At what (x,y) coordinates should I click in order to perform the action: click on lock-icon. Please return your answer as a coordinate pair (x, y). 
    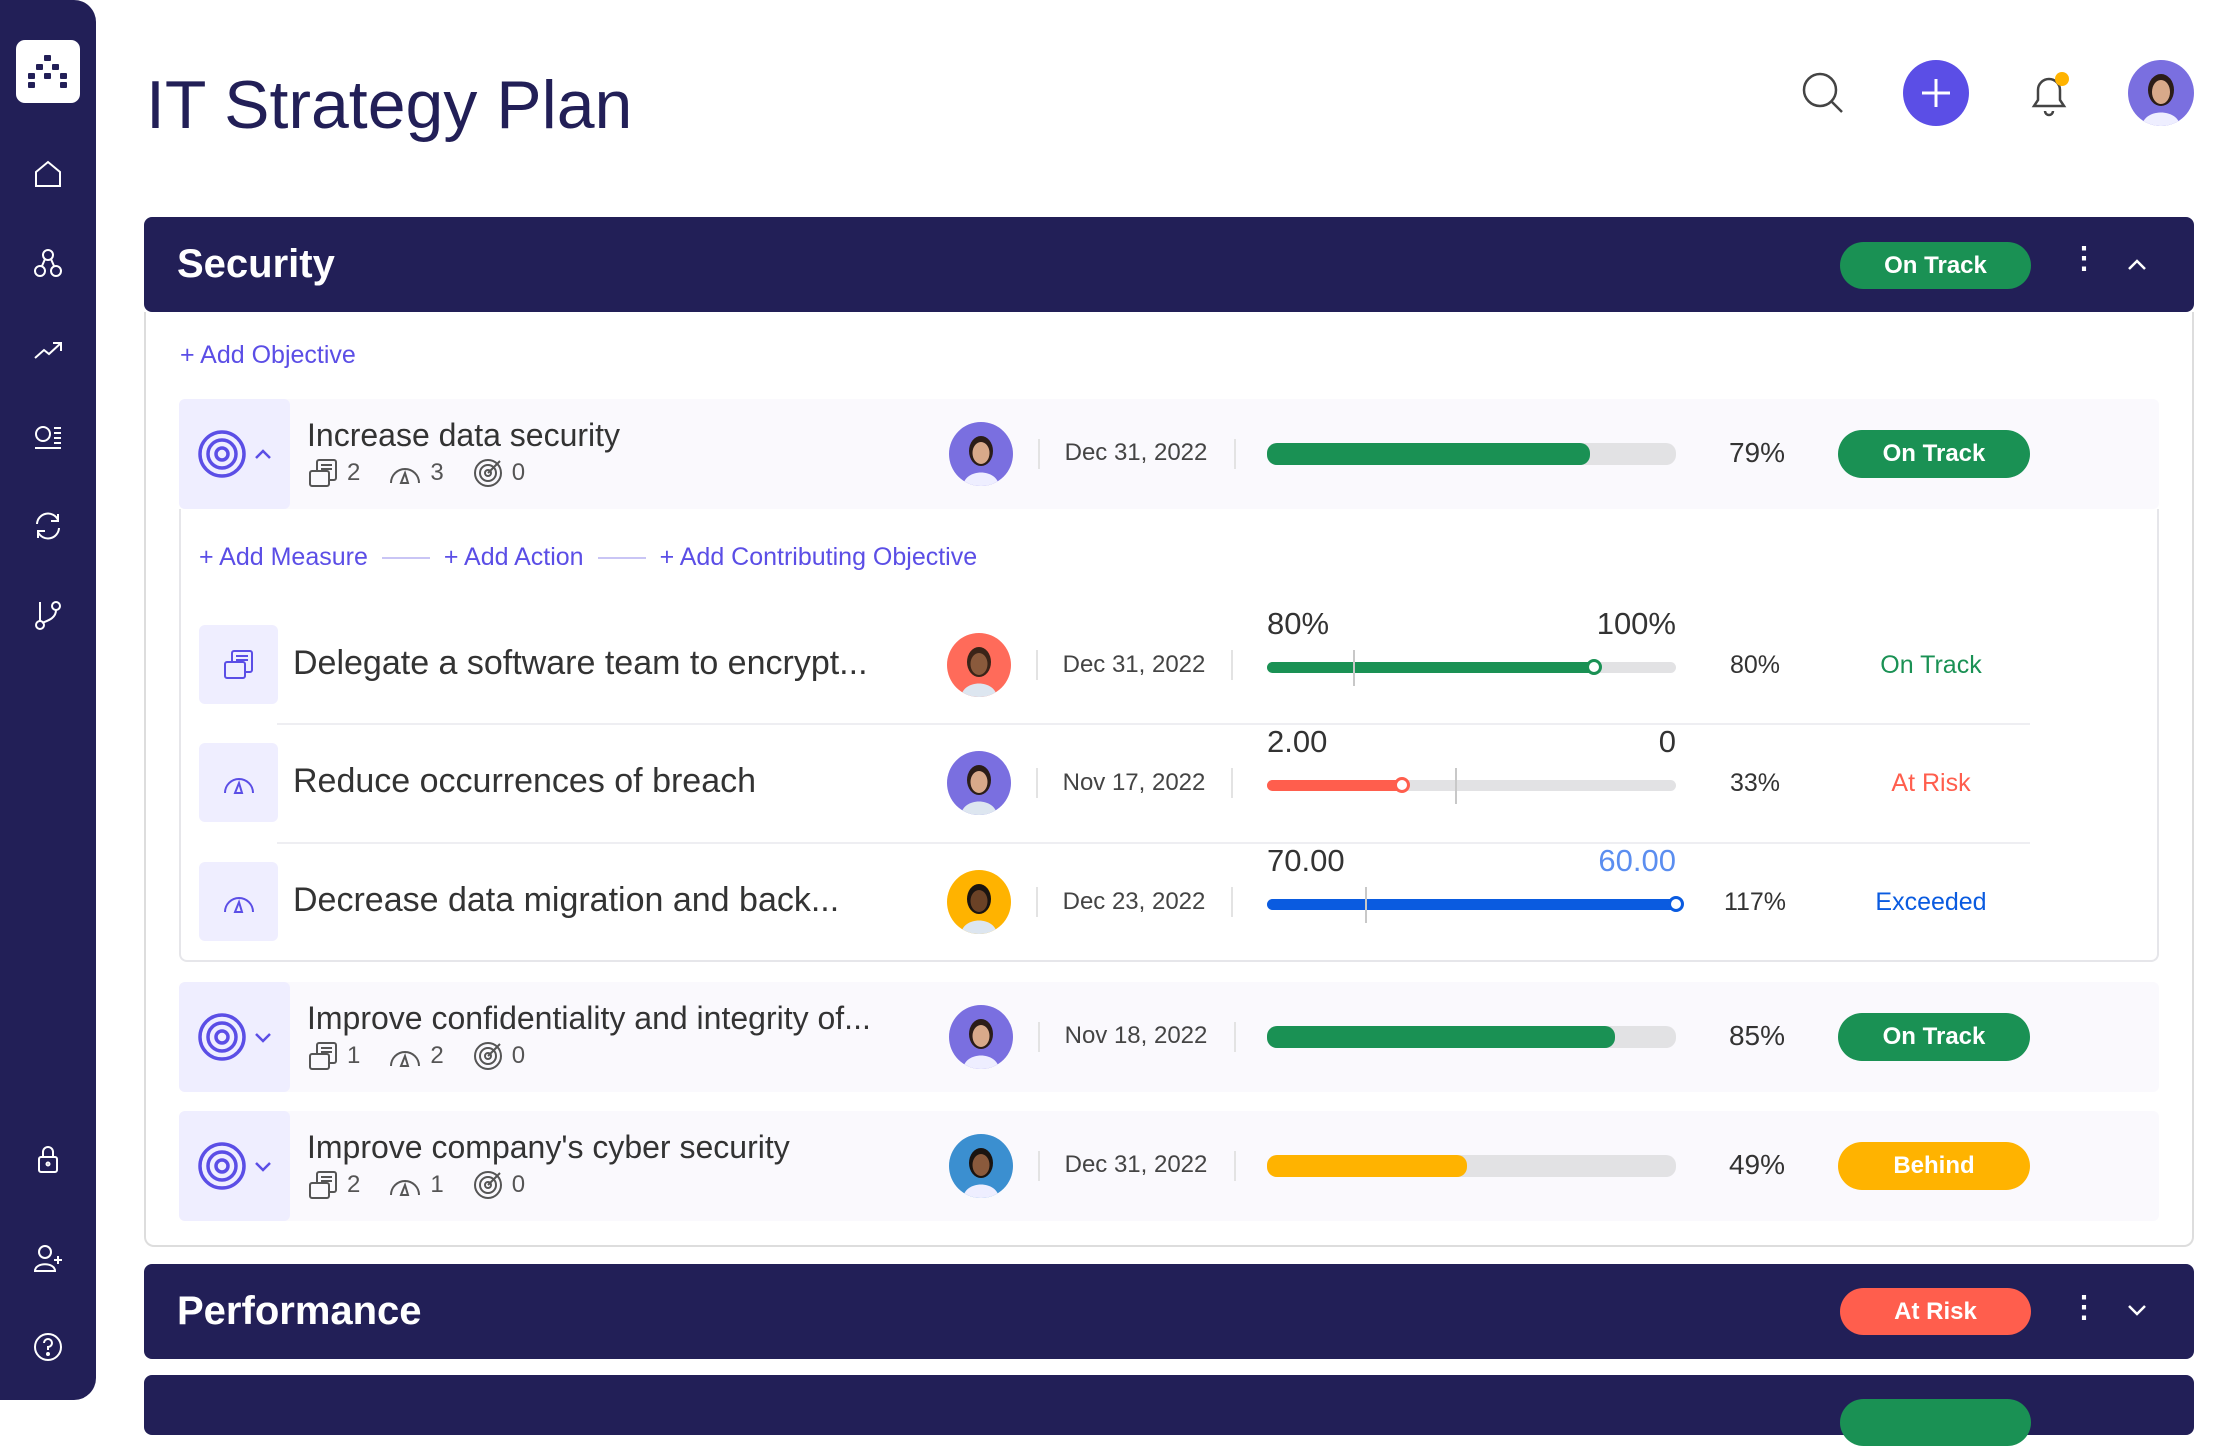
    Looking at the image, I should click on (48, 1159).